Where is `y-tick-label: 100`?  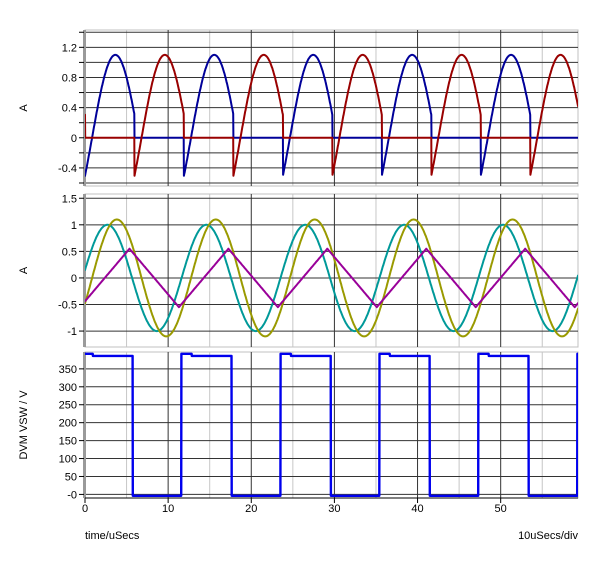
y-tick-label: 100 is located at coordinates (68, 460).